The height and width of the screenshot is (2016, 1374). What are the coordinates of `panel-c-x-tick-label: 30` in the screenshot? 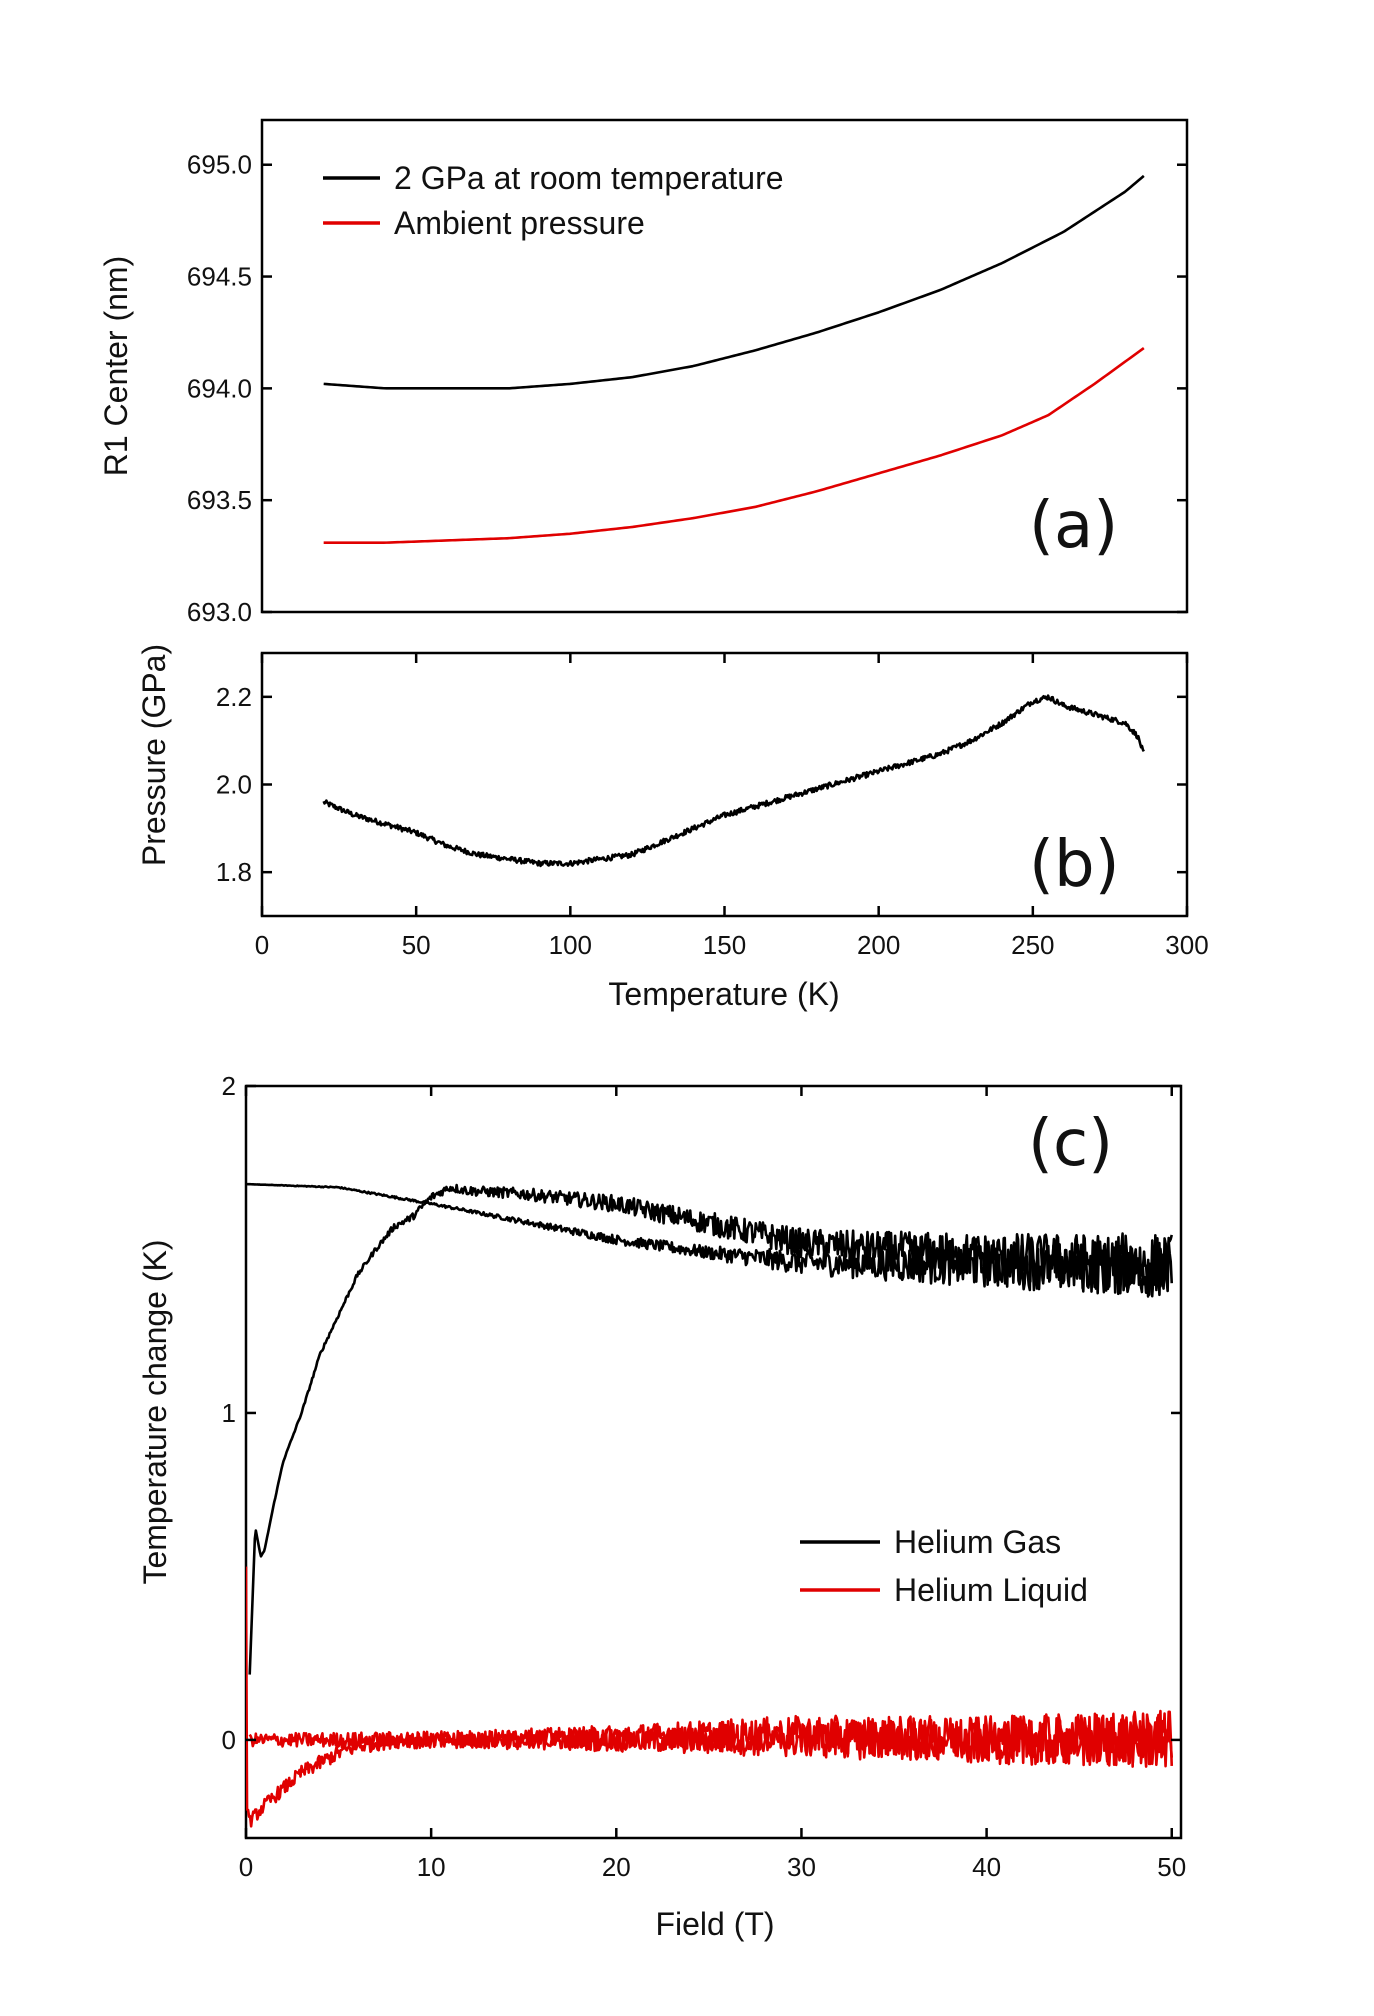 It's located at (801, 1867).